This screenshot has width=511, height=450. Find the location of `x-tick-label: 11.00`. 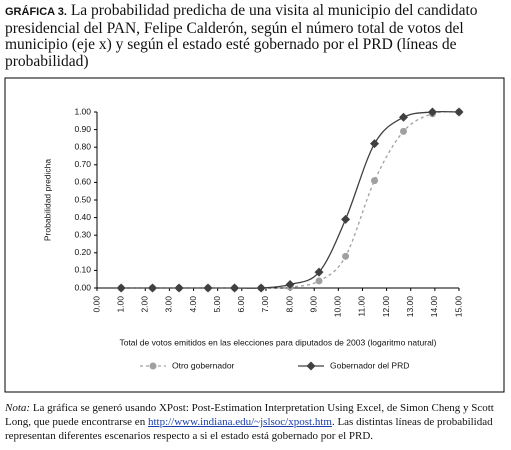

x-tick-label: 11.00 is located at coordinates (362, 306).